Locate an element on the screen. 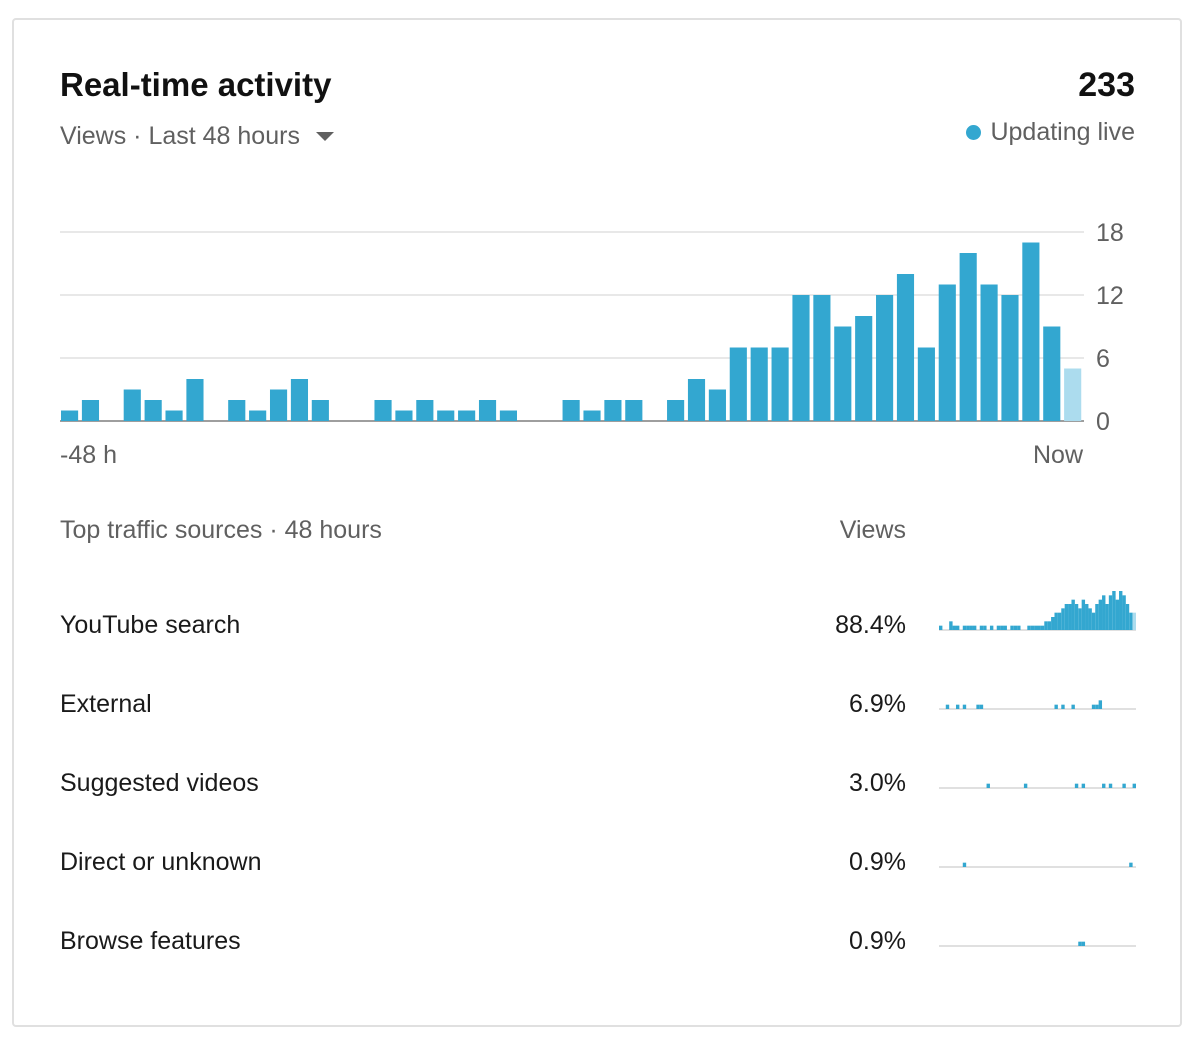 The height and width of the screenshot is (1040, 1200). total-views: 233 is located at coordinates (1106, 85).